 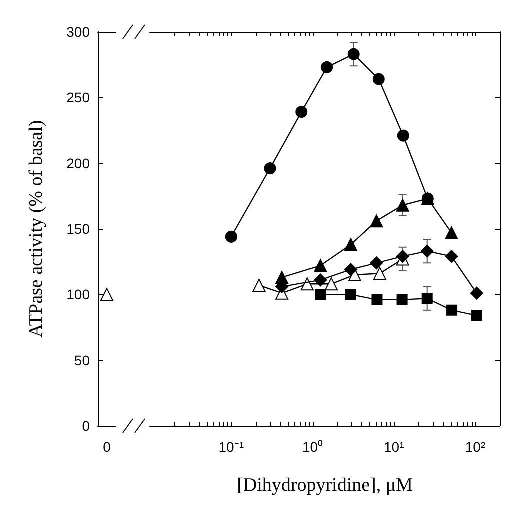 What do you see at coordinates (82, 360) in the screenshot?
I see `y-tick-label: 50` at bounding box center [82, 360].